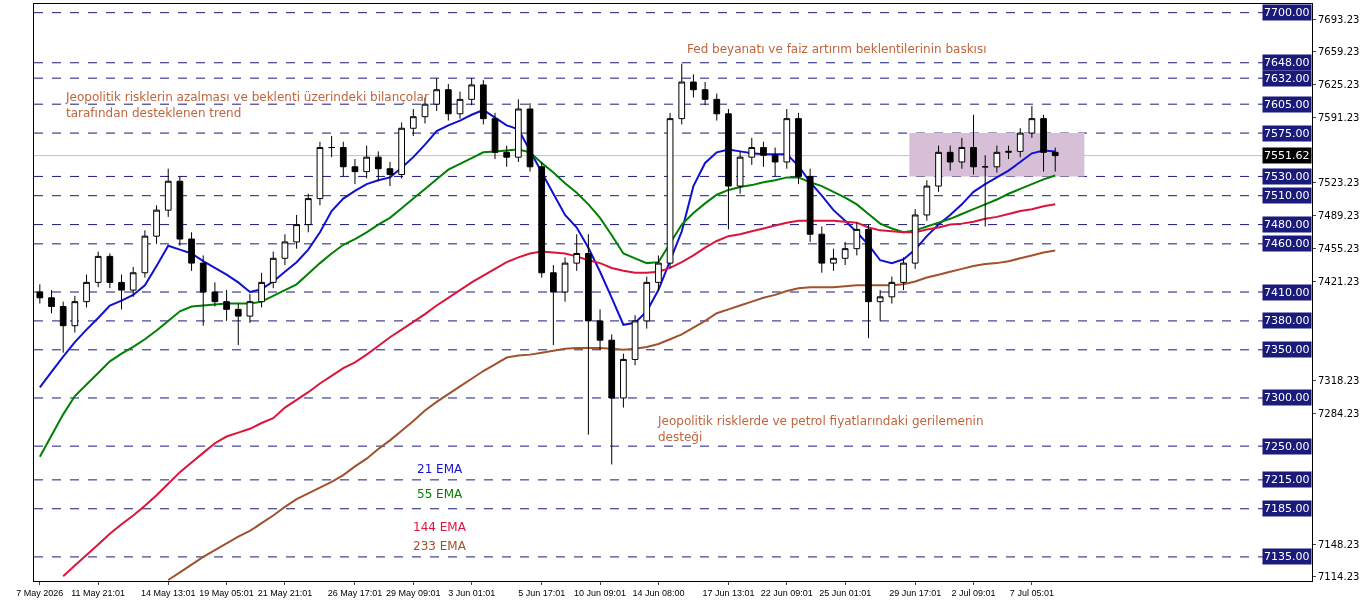 The width and height of the screenshot is (1362, 603). What do you see at coordinates (1339, 19) in the screenshot?
I see `y-tick-label: 7693.23` at bounding box center [1339, 19].